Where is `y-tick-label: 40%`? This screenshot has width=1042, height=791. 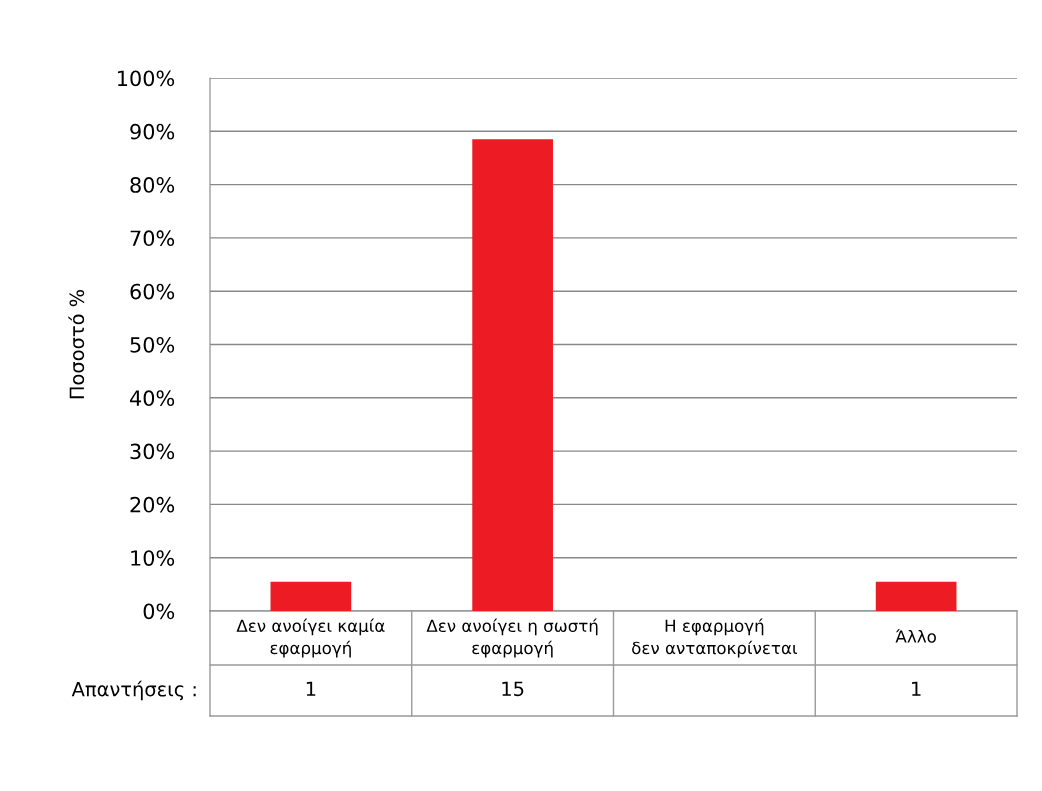
y-tick-label: 40% is located at coordinates (152, 398).